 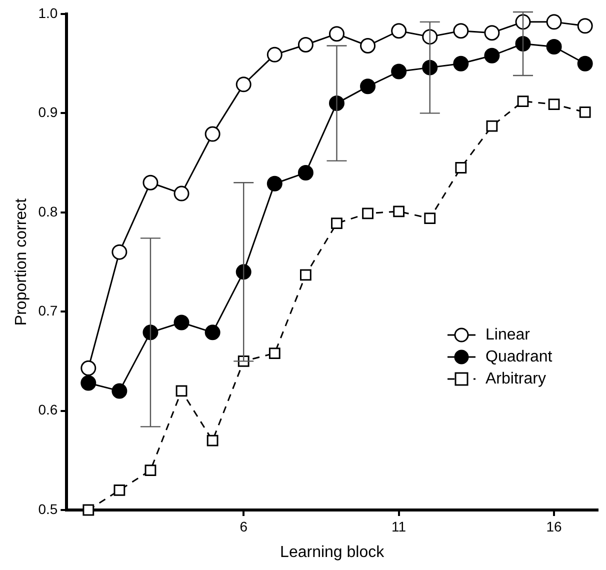 I want to click on legend-label: Quadrant, so click(x=519, y=357).